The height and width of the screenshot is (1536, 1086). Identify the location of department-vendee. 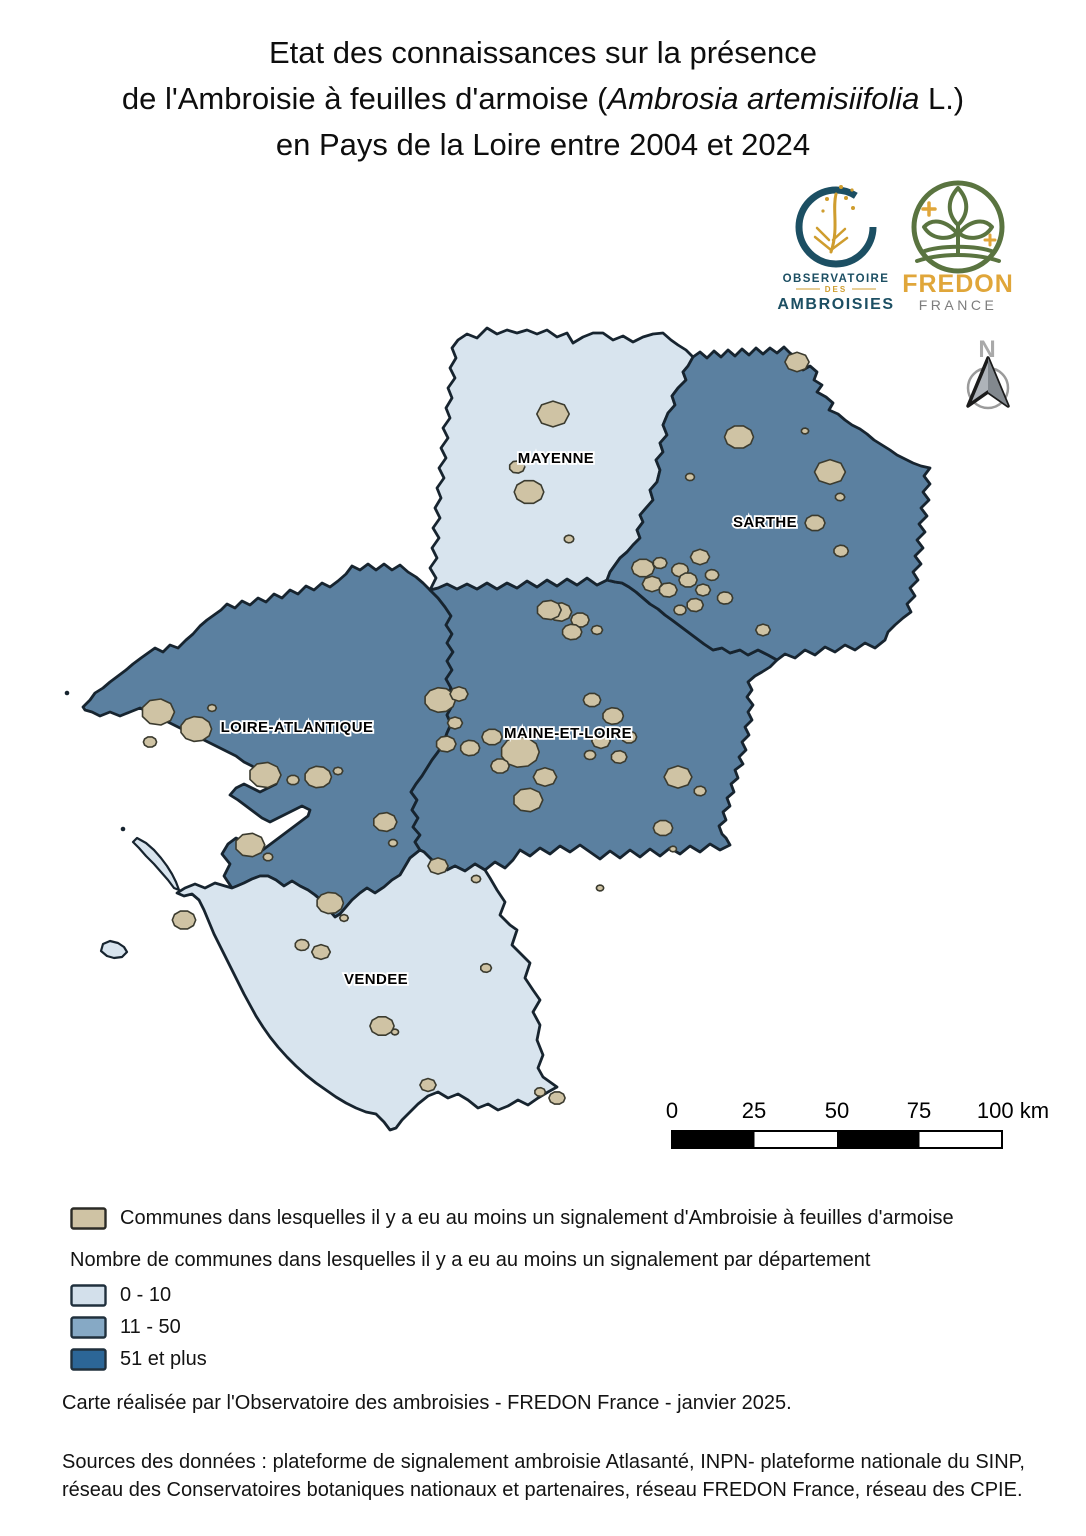
(367, 990).